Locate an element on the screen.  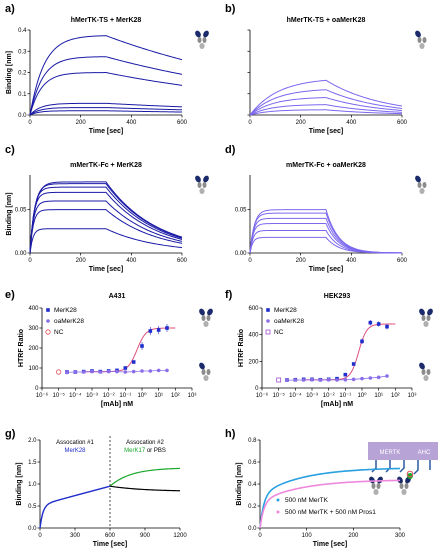
y-tick-label: 2.0 is located at coordinates (32, 441).